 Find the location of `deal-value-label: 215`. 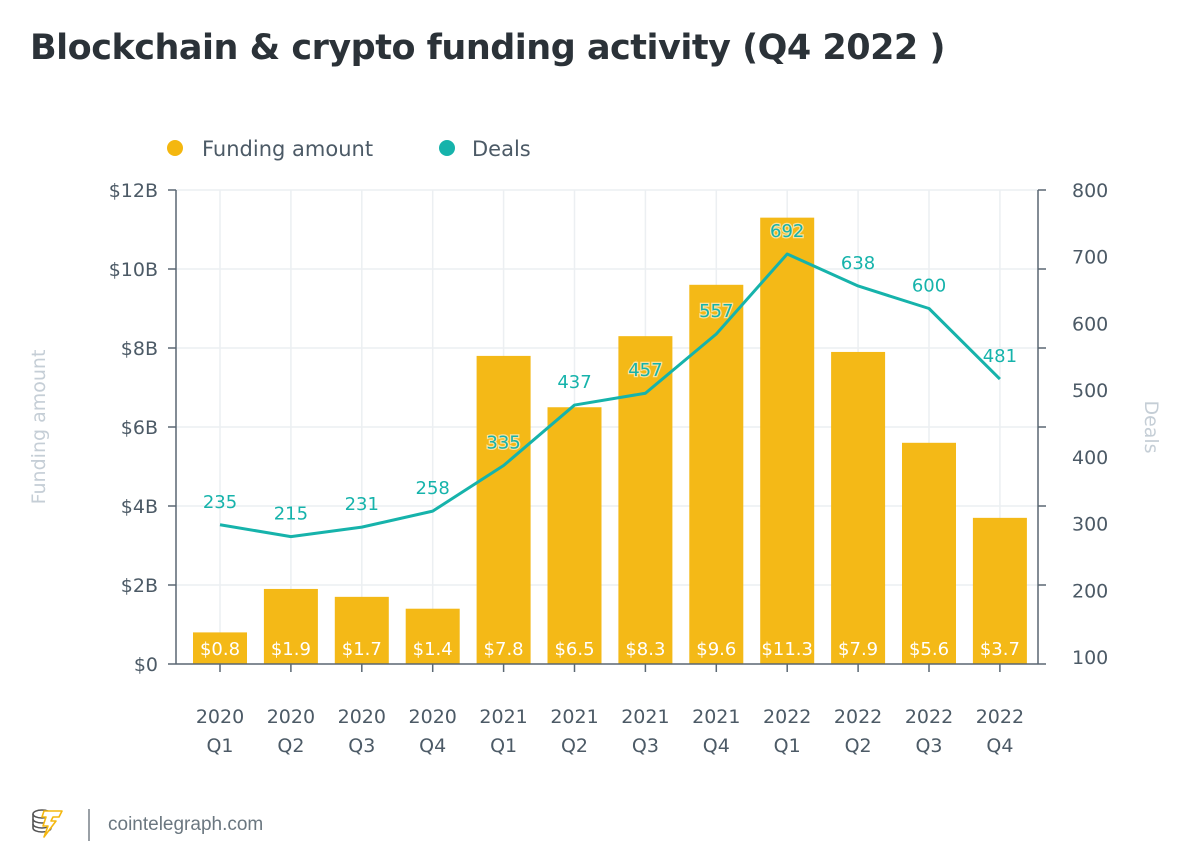

deal-value-label: 215 is located at coordinates (291, 514).